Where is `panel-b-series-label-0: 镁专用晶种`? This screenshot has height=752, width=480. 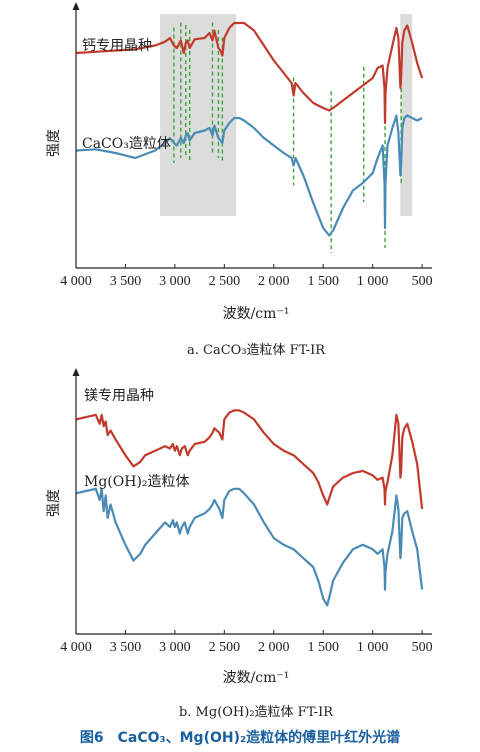 panel-b-series-label-0: 镁专用晶种 is located at coordinates (119, 396).